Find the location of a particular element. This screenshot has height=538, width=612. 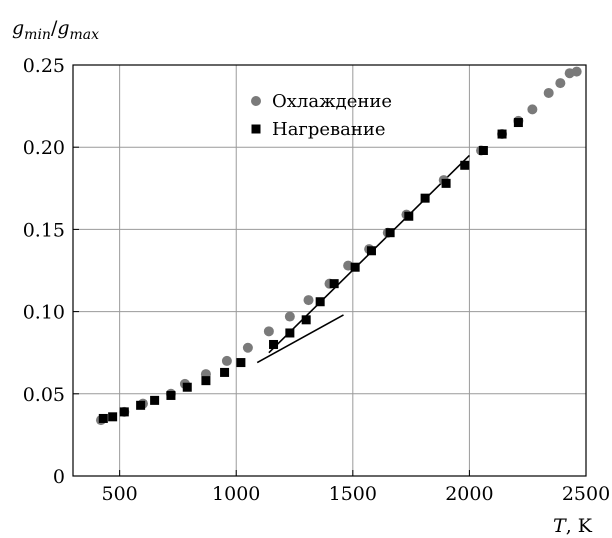

y-axis-label-g2: g is located at coordinates (63, 28).